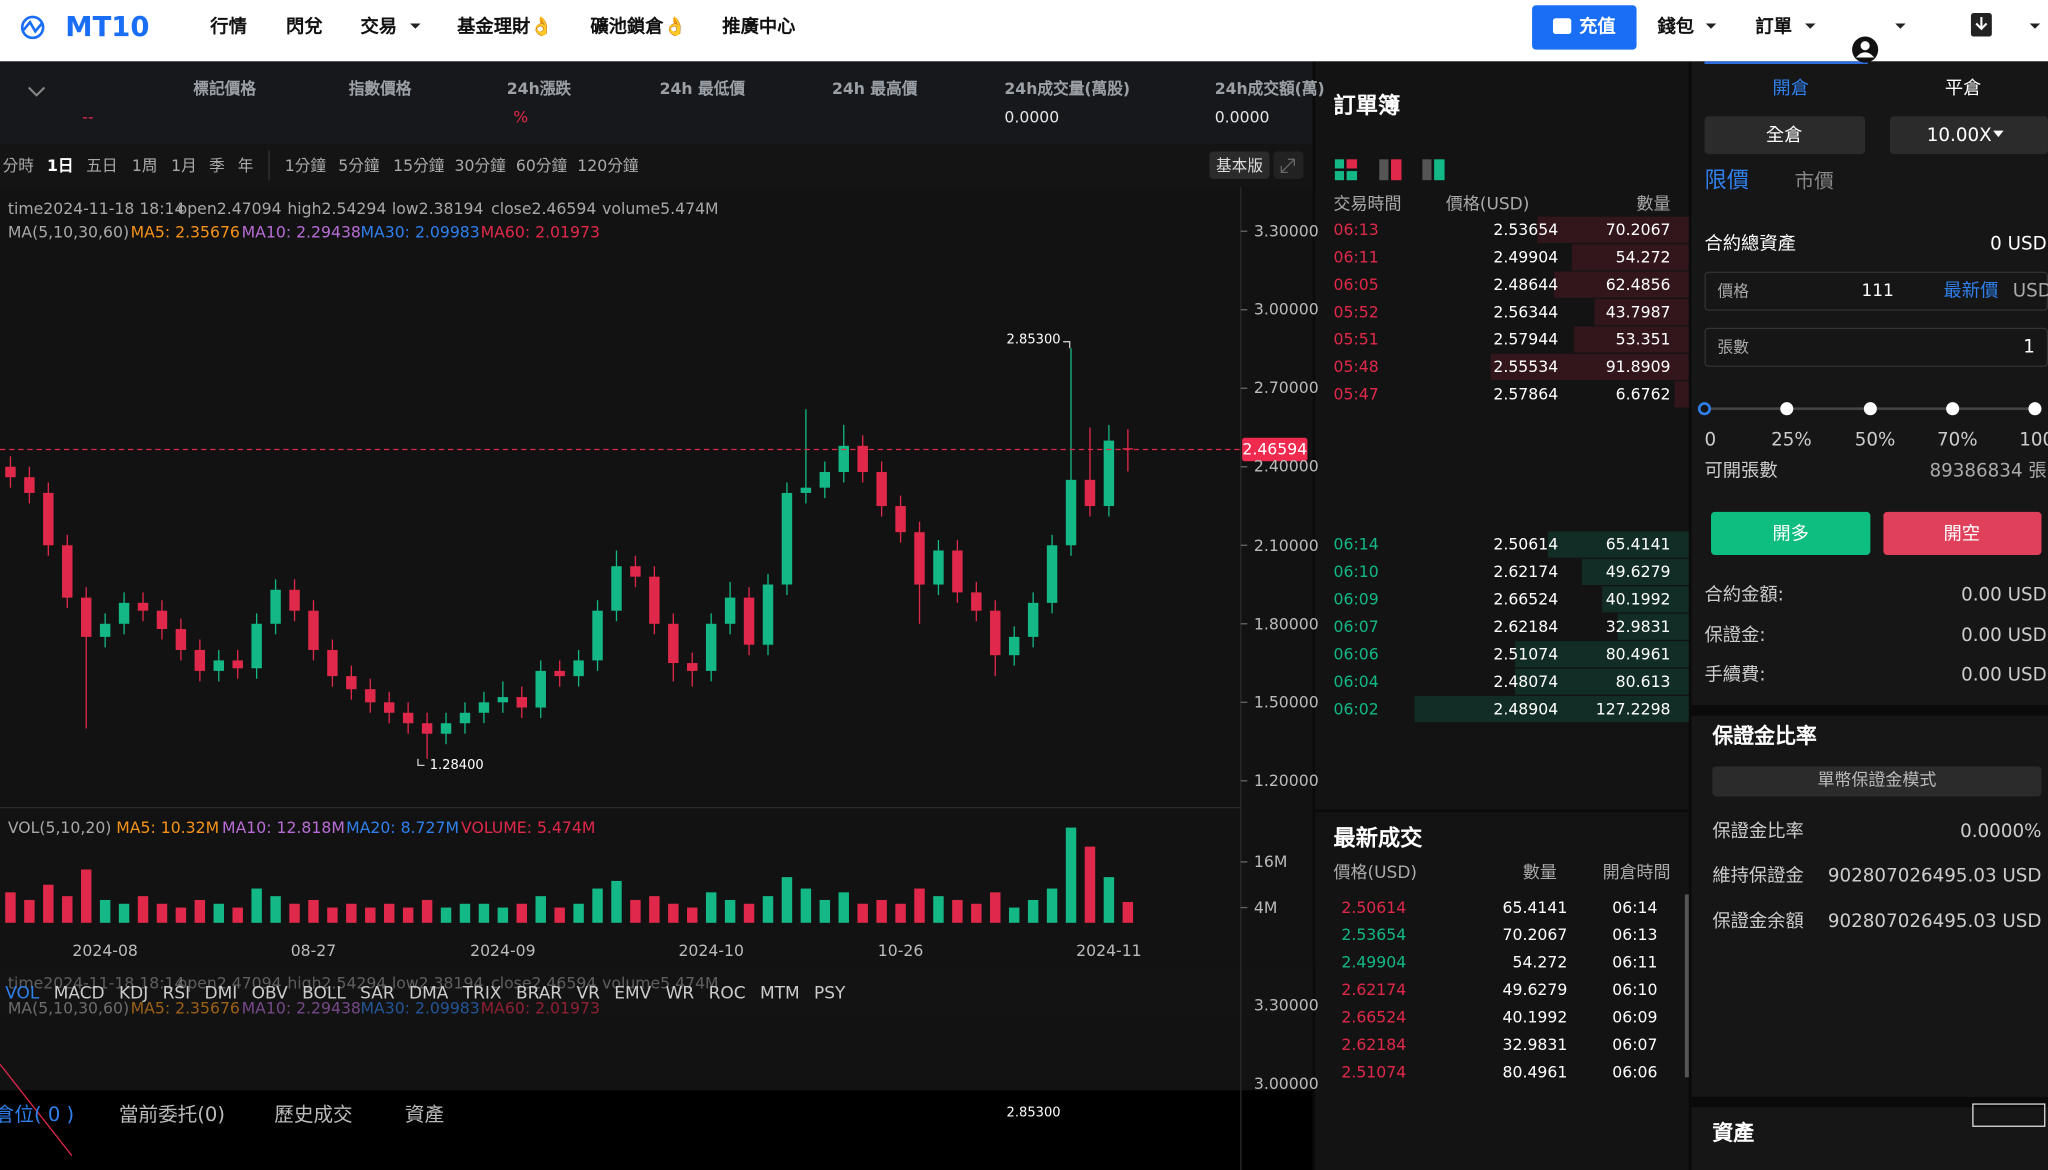 Image resolution: width=2048 pixels, height=1170 pixels. I want to click on section-title: 資產, so click(1733, 1133).